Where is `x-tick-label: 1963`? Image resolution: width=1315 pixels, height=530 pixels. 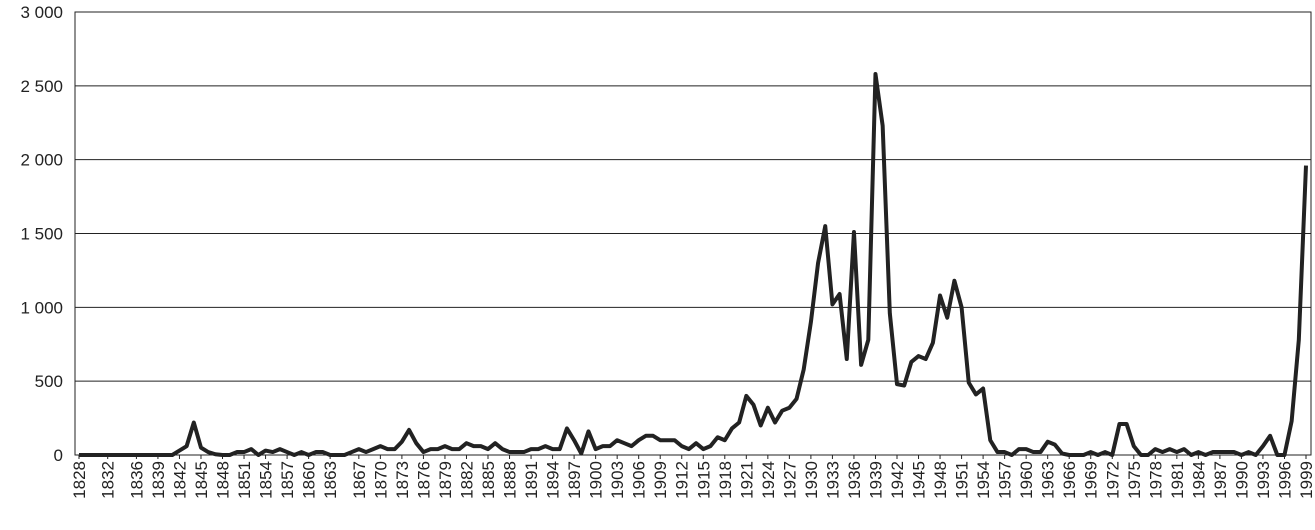 x-tick-label: 1963 is located at coordinates (1048, 480).